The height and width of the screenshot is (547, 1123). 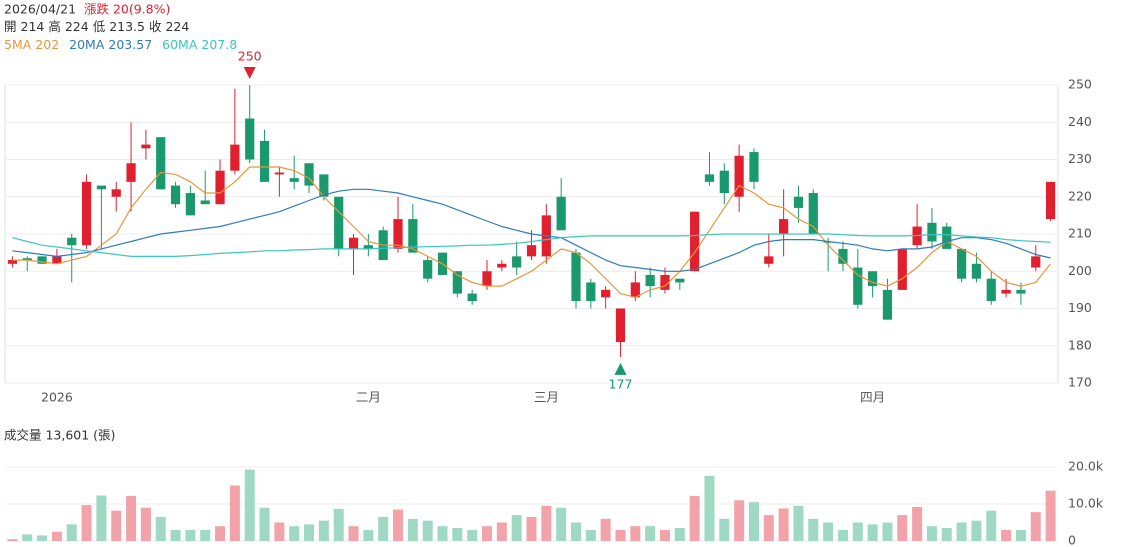 I want to click on legend-name: 20MA, so click(x=87, y=44).